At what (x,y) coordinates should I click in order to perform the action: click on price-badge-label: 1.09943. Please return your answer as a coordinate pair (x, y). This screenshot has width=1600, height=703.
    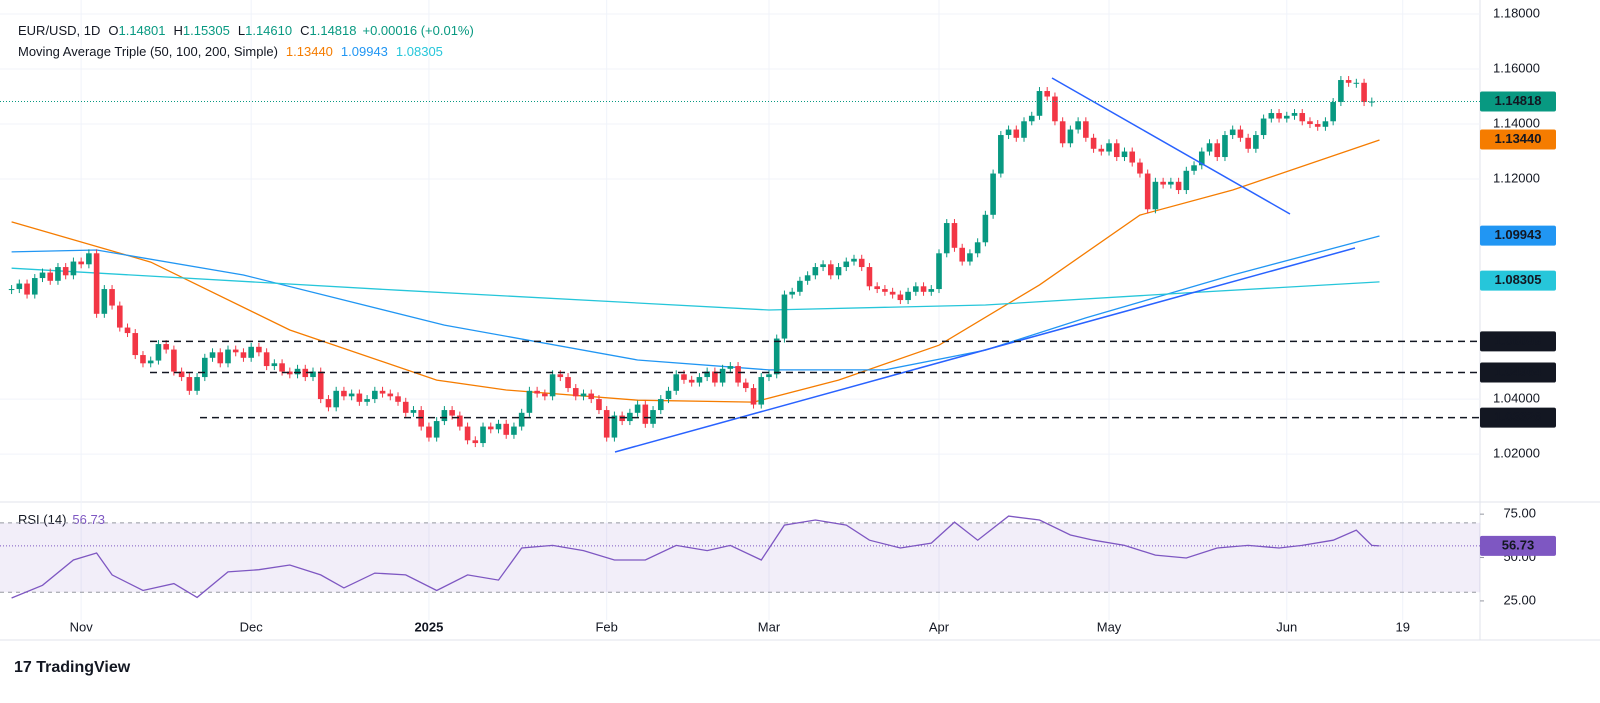
    Looking at the image, I should click on (1518, 234).